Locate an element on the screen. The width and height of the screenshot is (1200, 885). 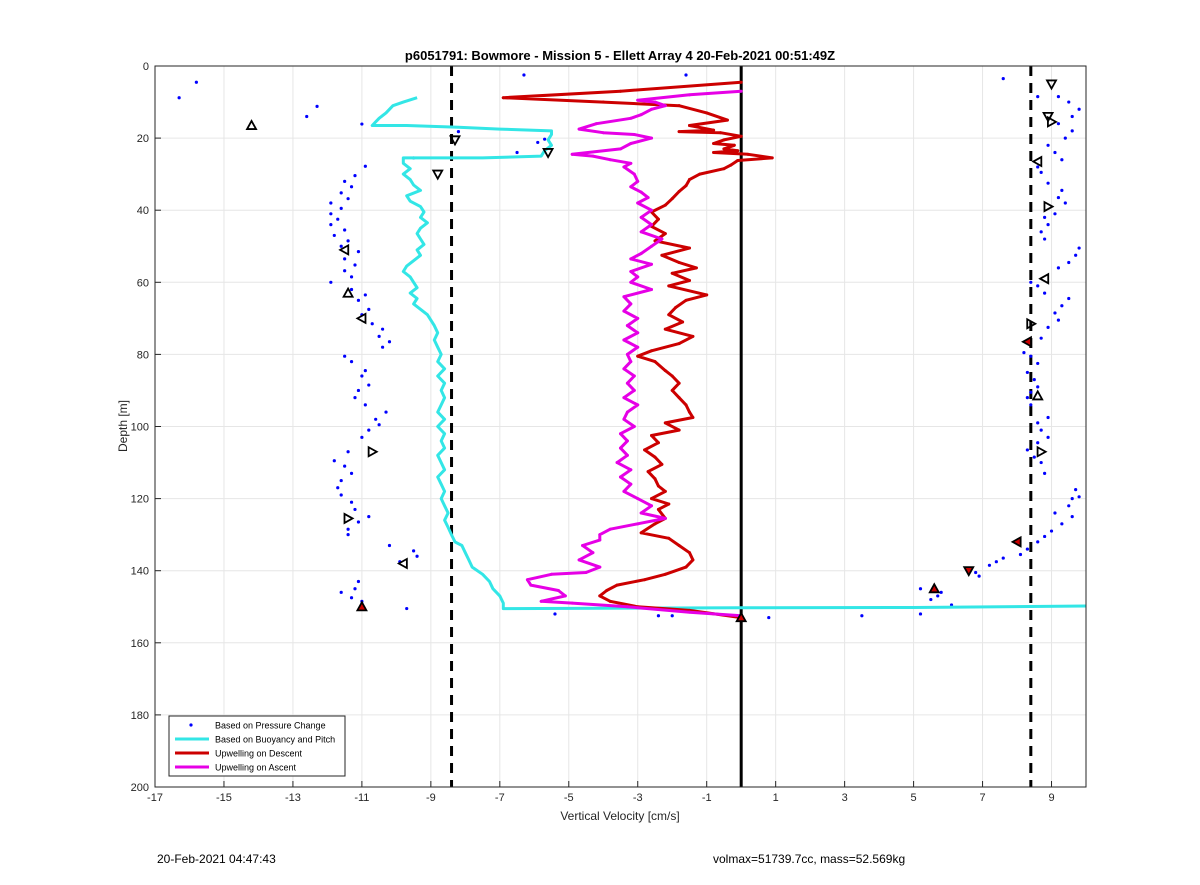
x-tick-label: -1 is located at coordinates (707, 798).